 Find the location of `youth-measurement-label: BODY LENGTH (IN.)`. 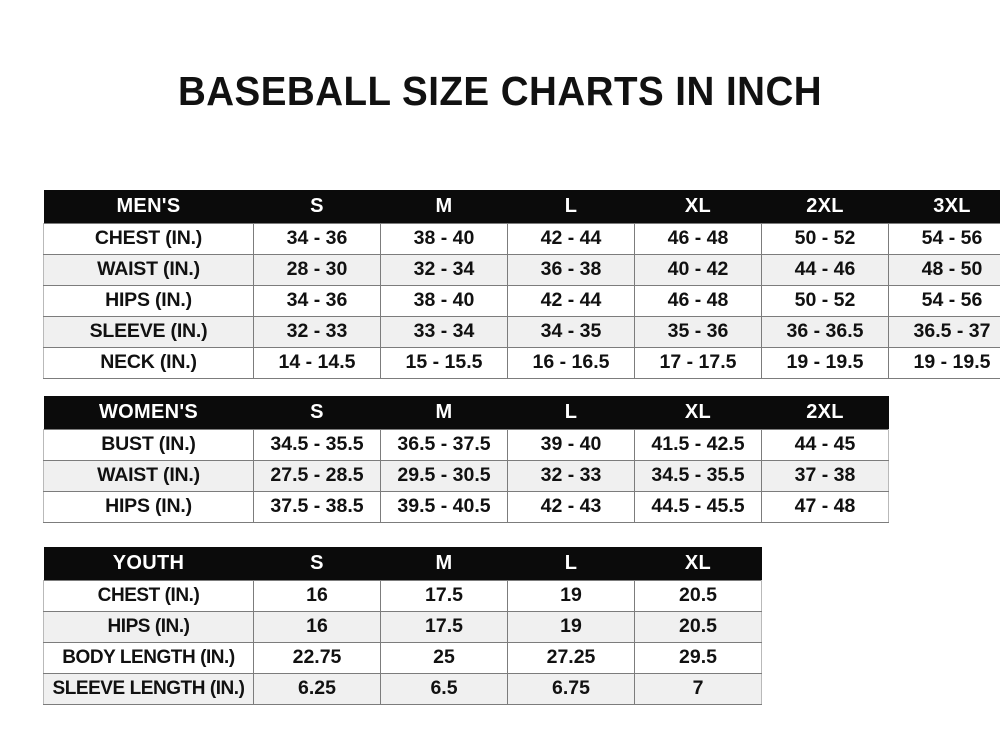

youth-measurement-label: BODY LENGTH (IN.) is located at coordinates (148, 657).